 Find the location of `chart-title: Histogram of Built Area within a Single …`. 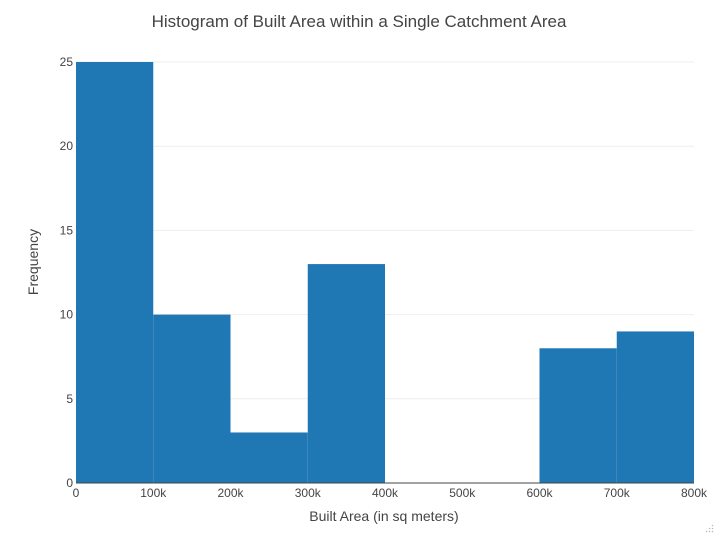

chart-title: Histogram of Built Area within a Single … is located at coordinates (359, 21).